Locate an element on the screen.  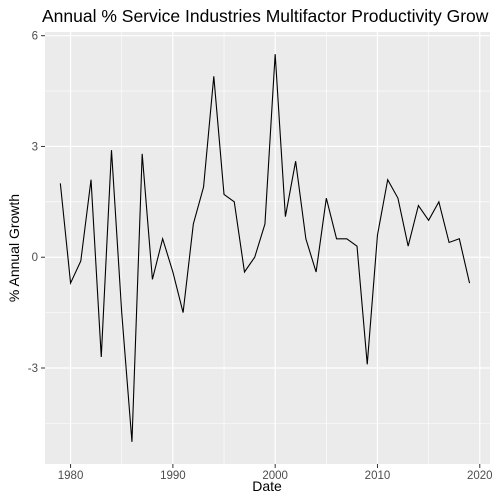
y-axis: -3 0 3 6 is located at coordinates (36, 203).